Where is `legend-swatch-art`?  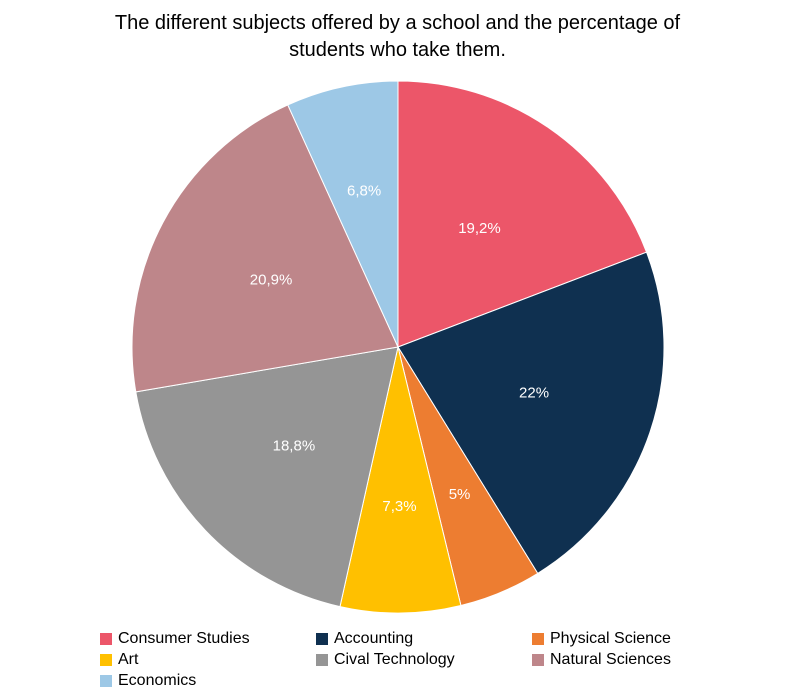 legend-swatch-art is located at coordinates (106, 659).